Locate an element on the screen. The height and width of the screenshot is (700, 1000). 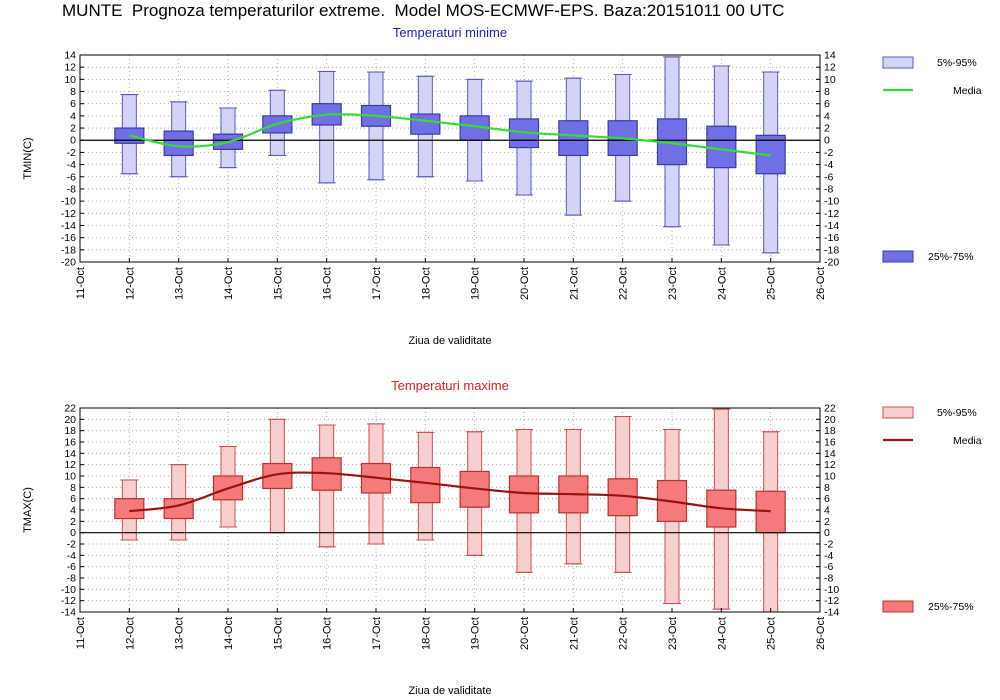
ytick-label-left: 20 is located at coordinates (70, 420).